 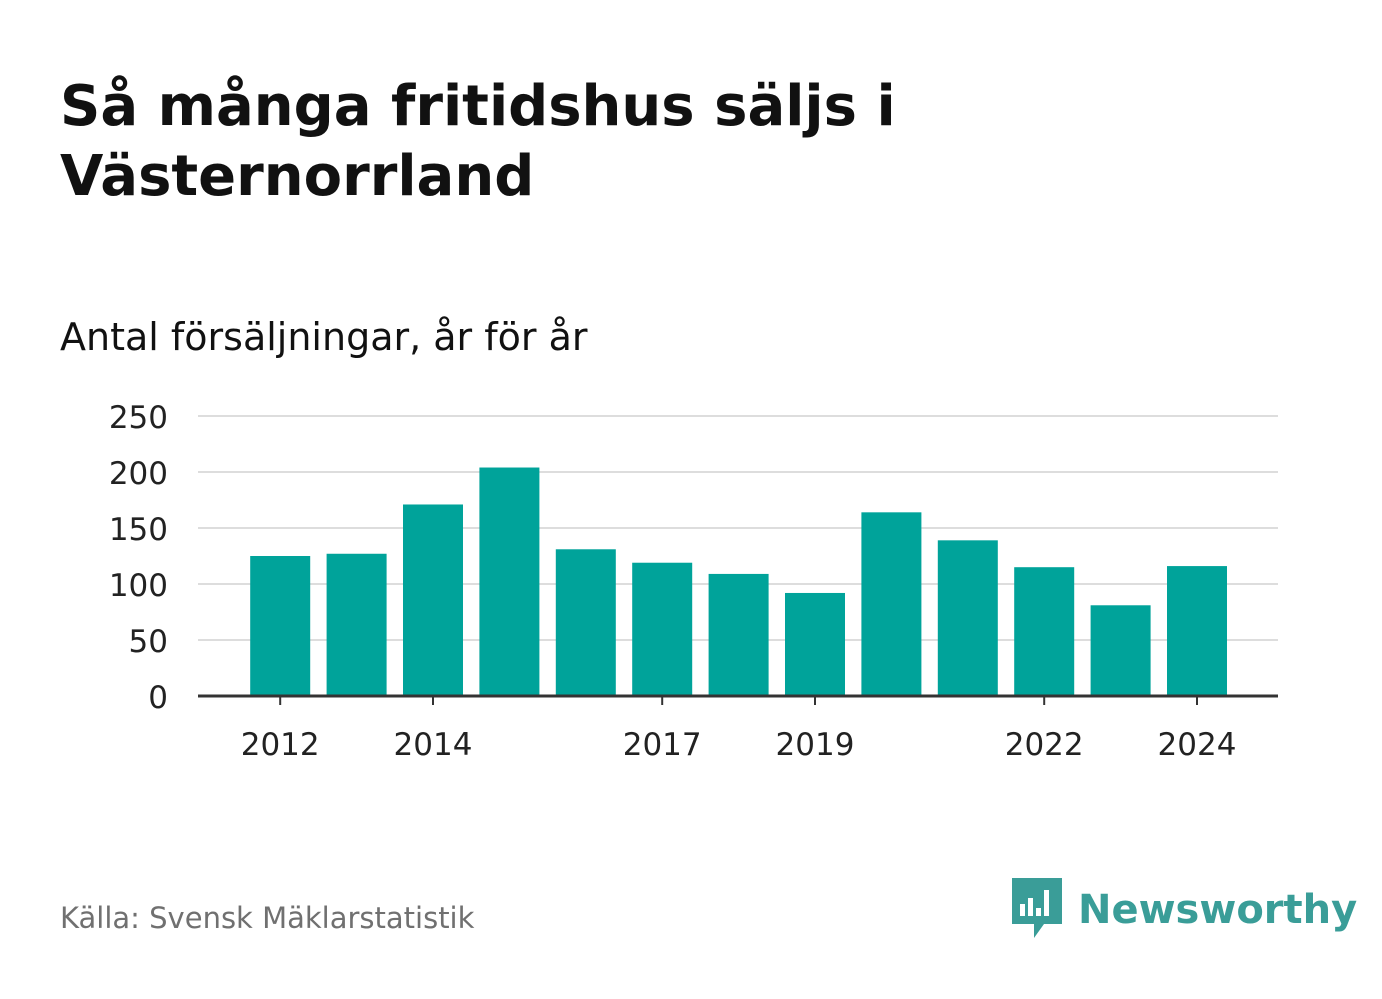 I want to click on bar-2017, so click(x=662, y=629).